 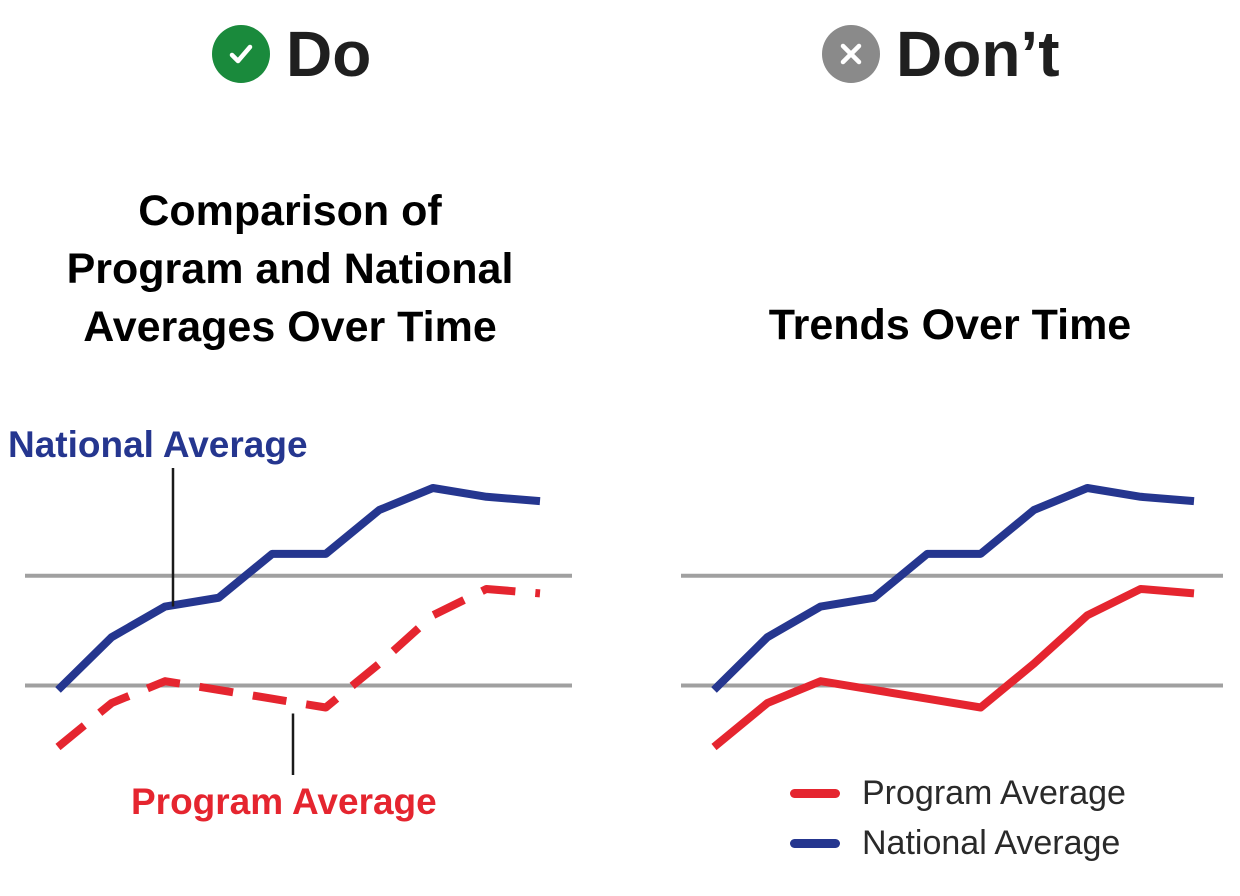 I want to click on chart-title-dont: Trends Over Time, so click(x=950, y=325).